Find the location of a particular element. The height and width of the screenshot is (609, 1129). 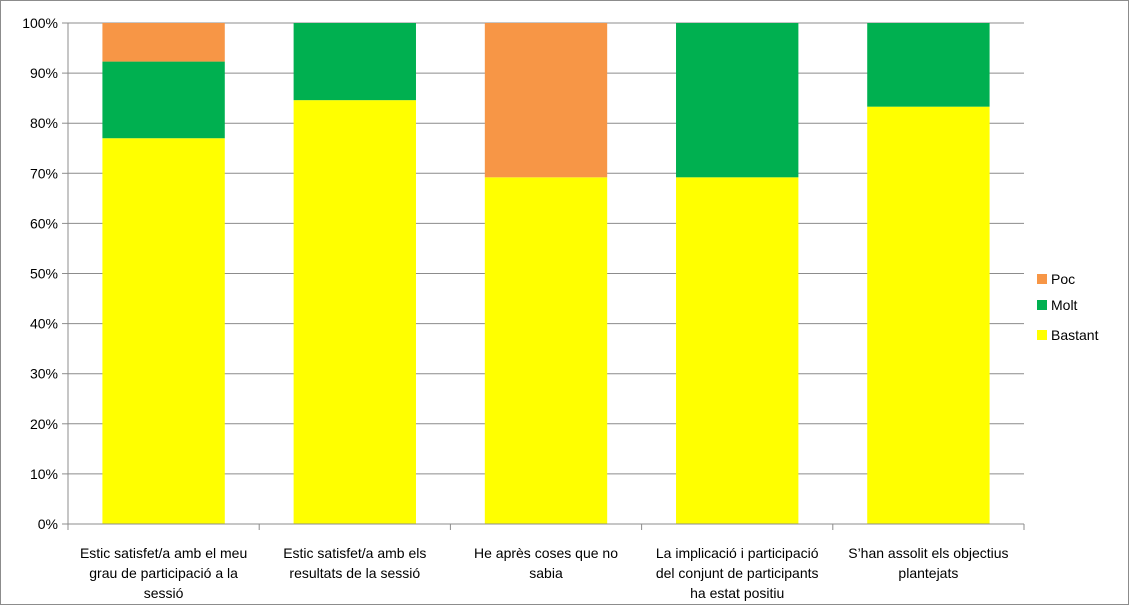

y-tick-label: 90% is located at coordinates (44, 73).